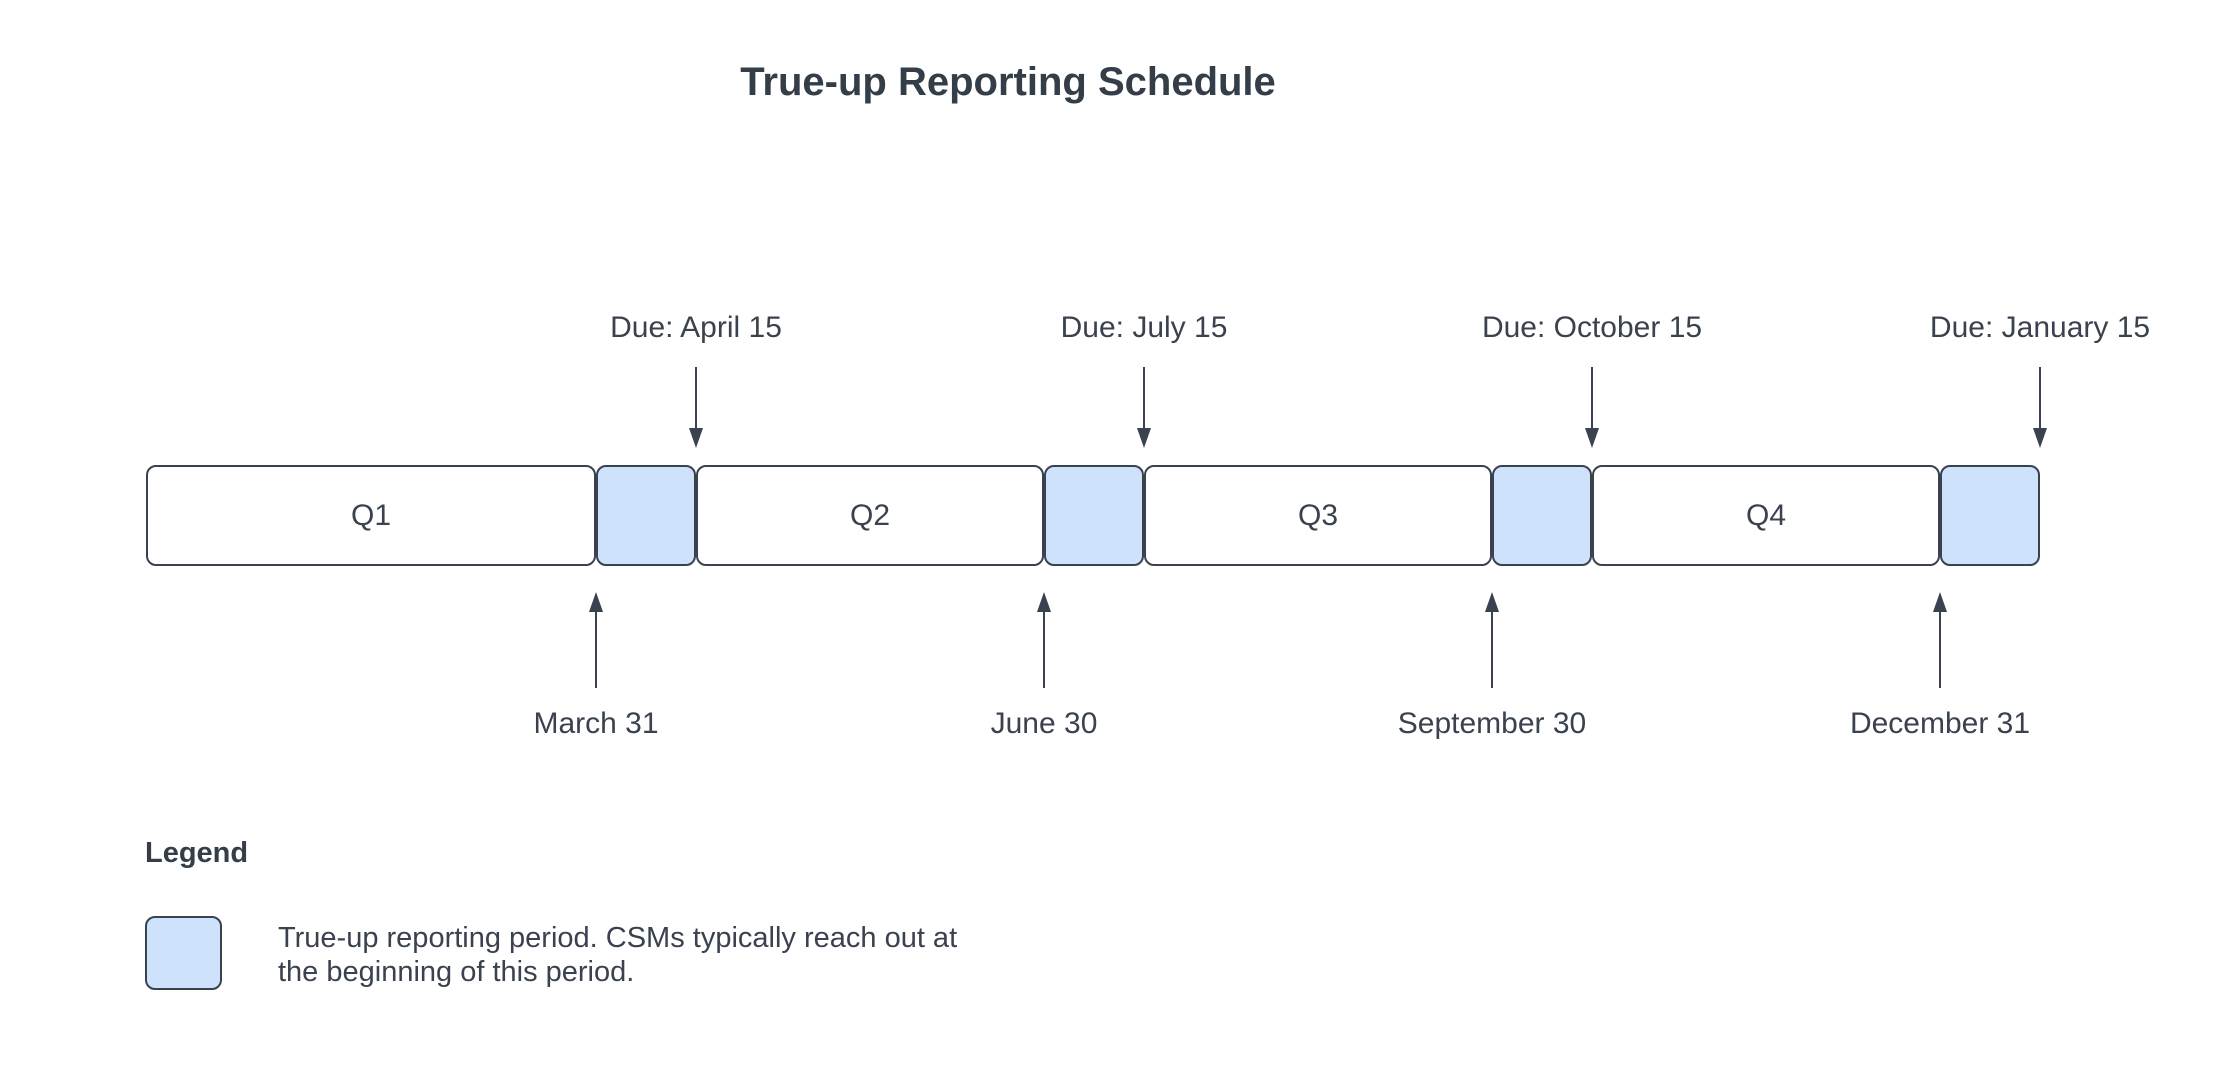 Image resolution: width=2224 pixels, height=1066 pixels. I want to click on quarter-end-label-june: June 30, so click(1044, 723).